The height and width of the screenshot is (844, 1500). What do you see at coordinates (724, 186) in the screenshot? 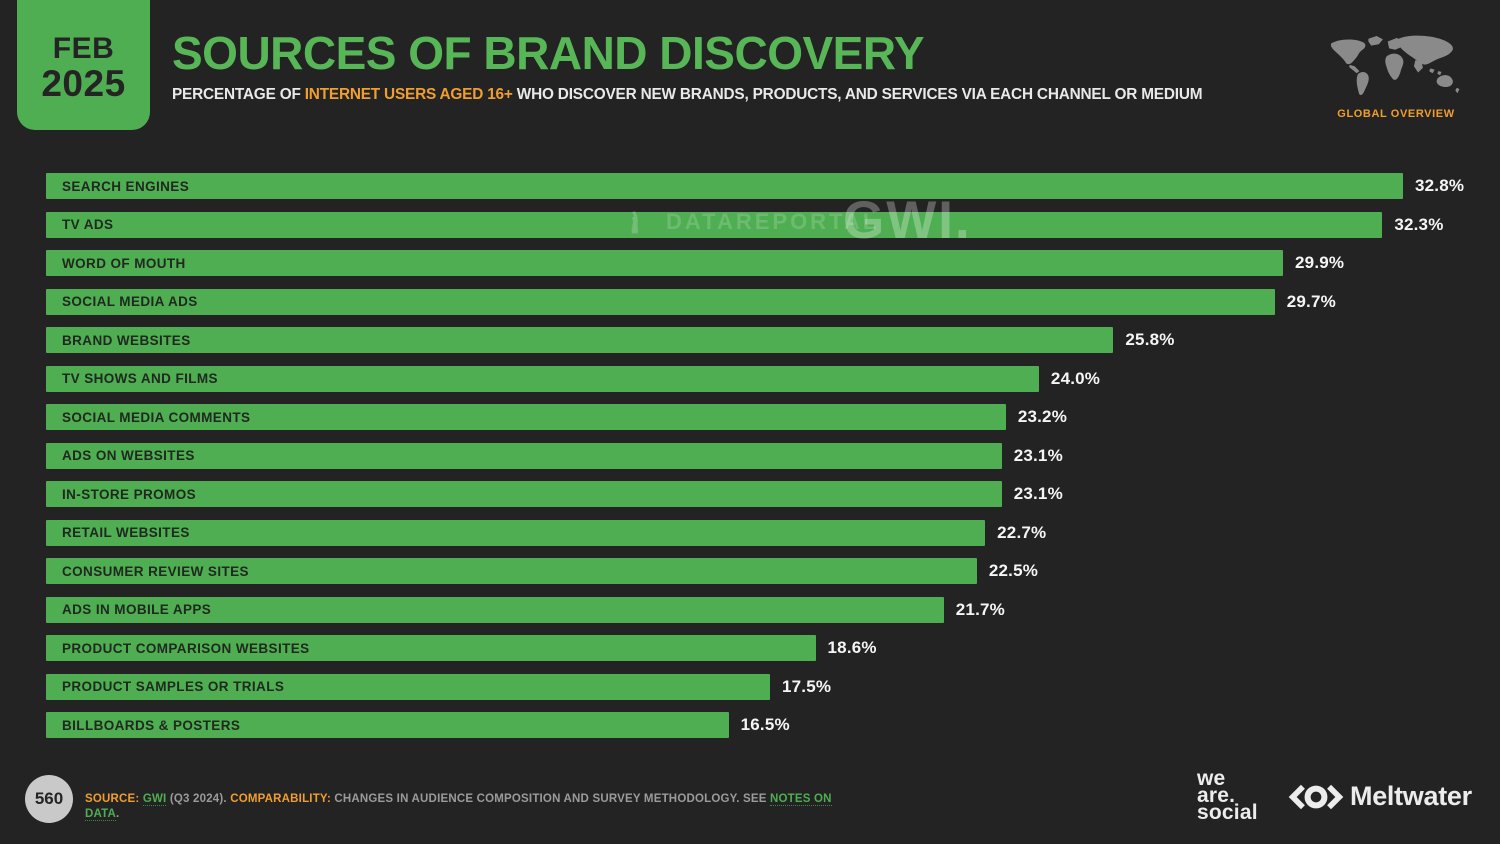
I see `bar: SEARCH ENGINES` at bounding box center [724, 186].